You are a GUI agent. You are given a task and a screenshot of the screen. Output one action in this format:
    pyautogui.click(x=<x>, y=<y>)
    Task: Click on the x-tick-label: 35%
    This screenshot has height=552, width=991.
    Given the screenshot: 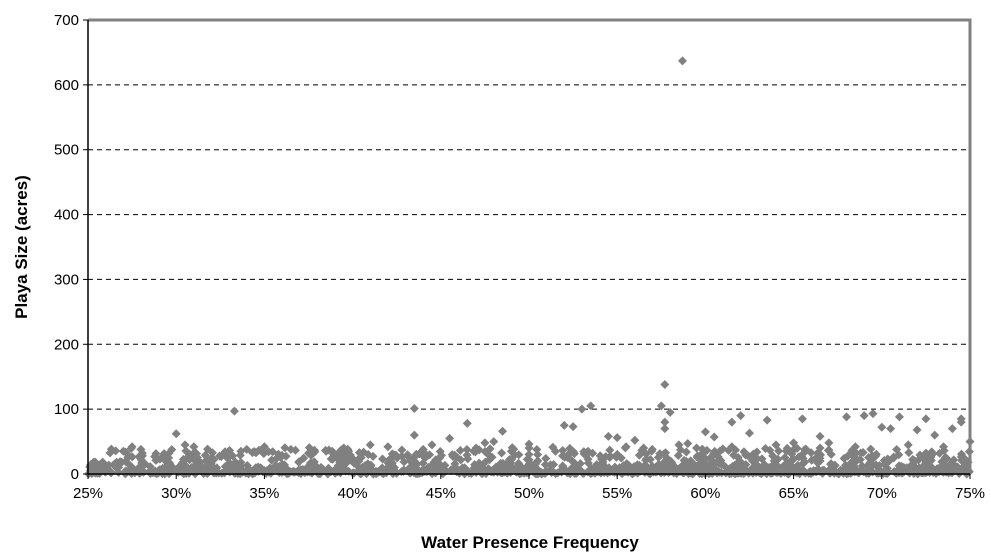 What is the action you would take?
    pyautogui.click(x=264, y=493)
    